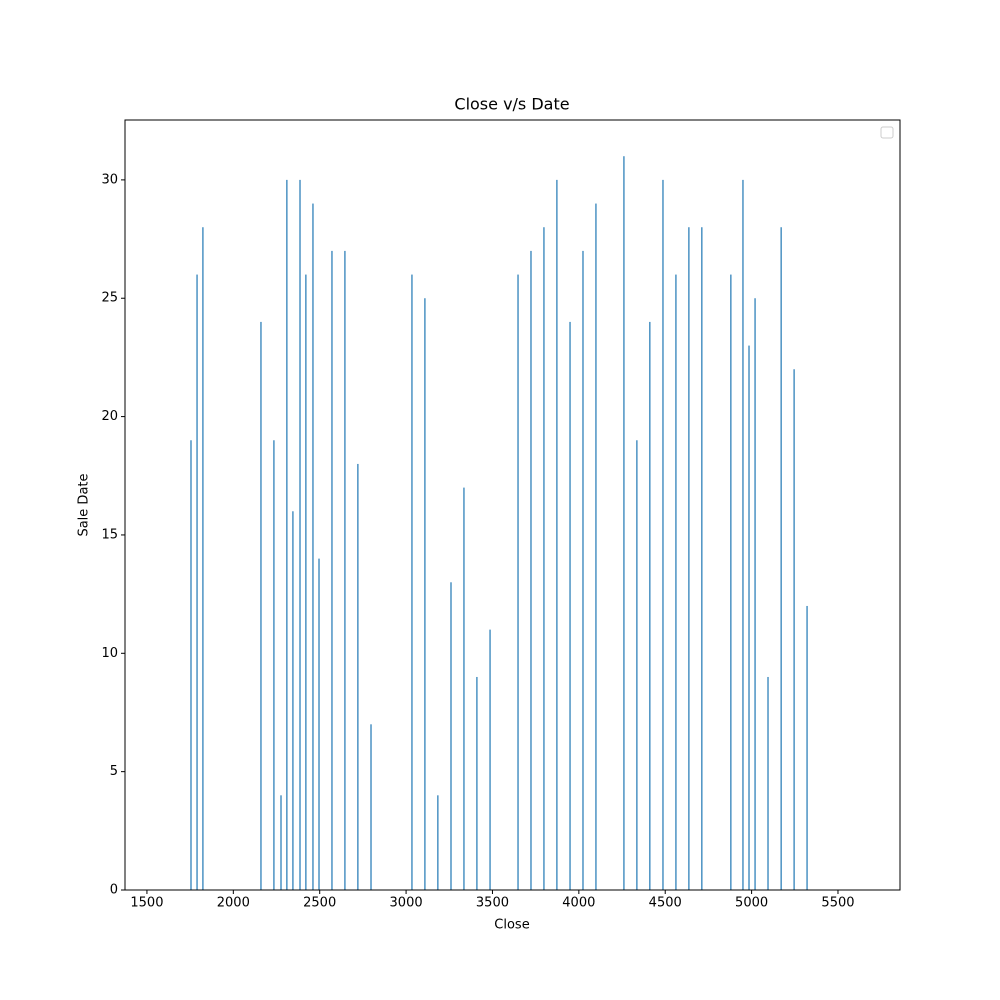 The width and height of the screenshot is (1000, 1000). Describe the element at coordinates (751, 903) in the screenshot. I see `x-tick-label: 5000` at that location.